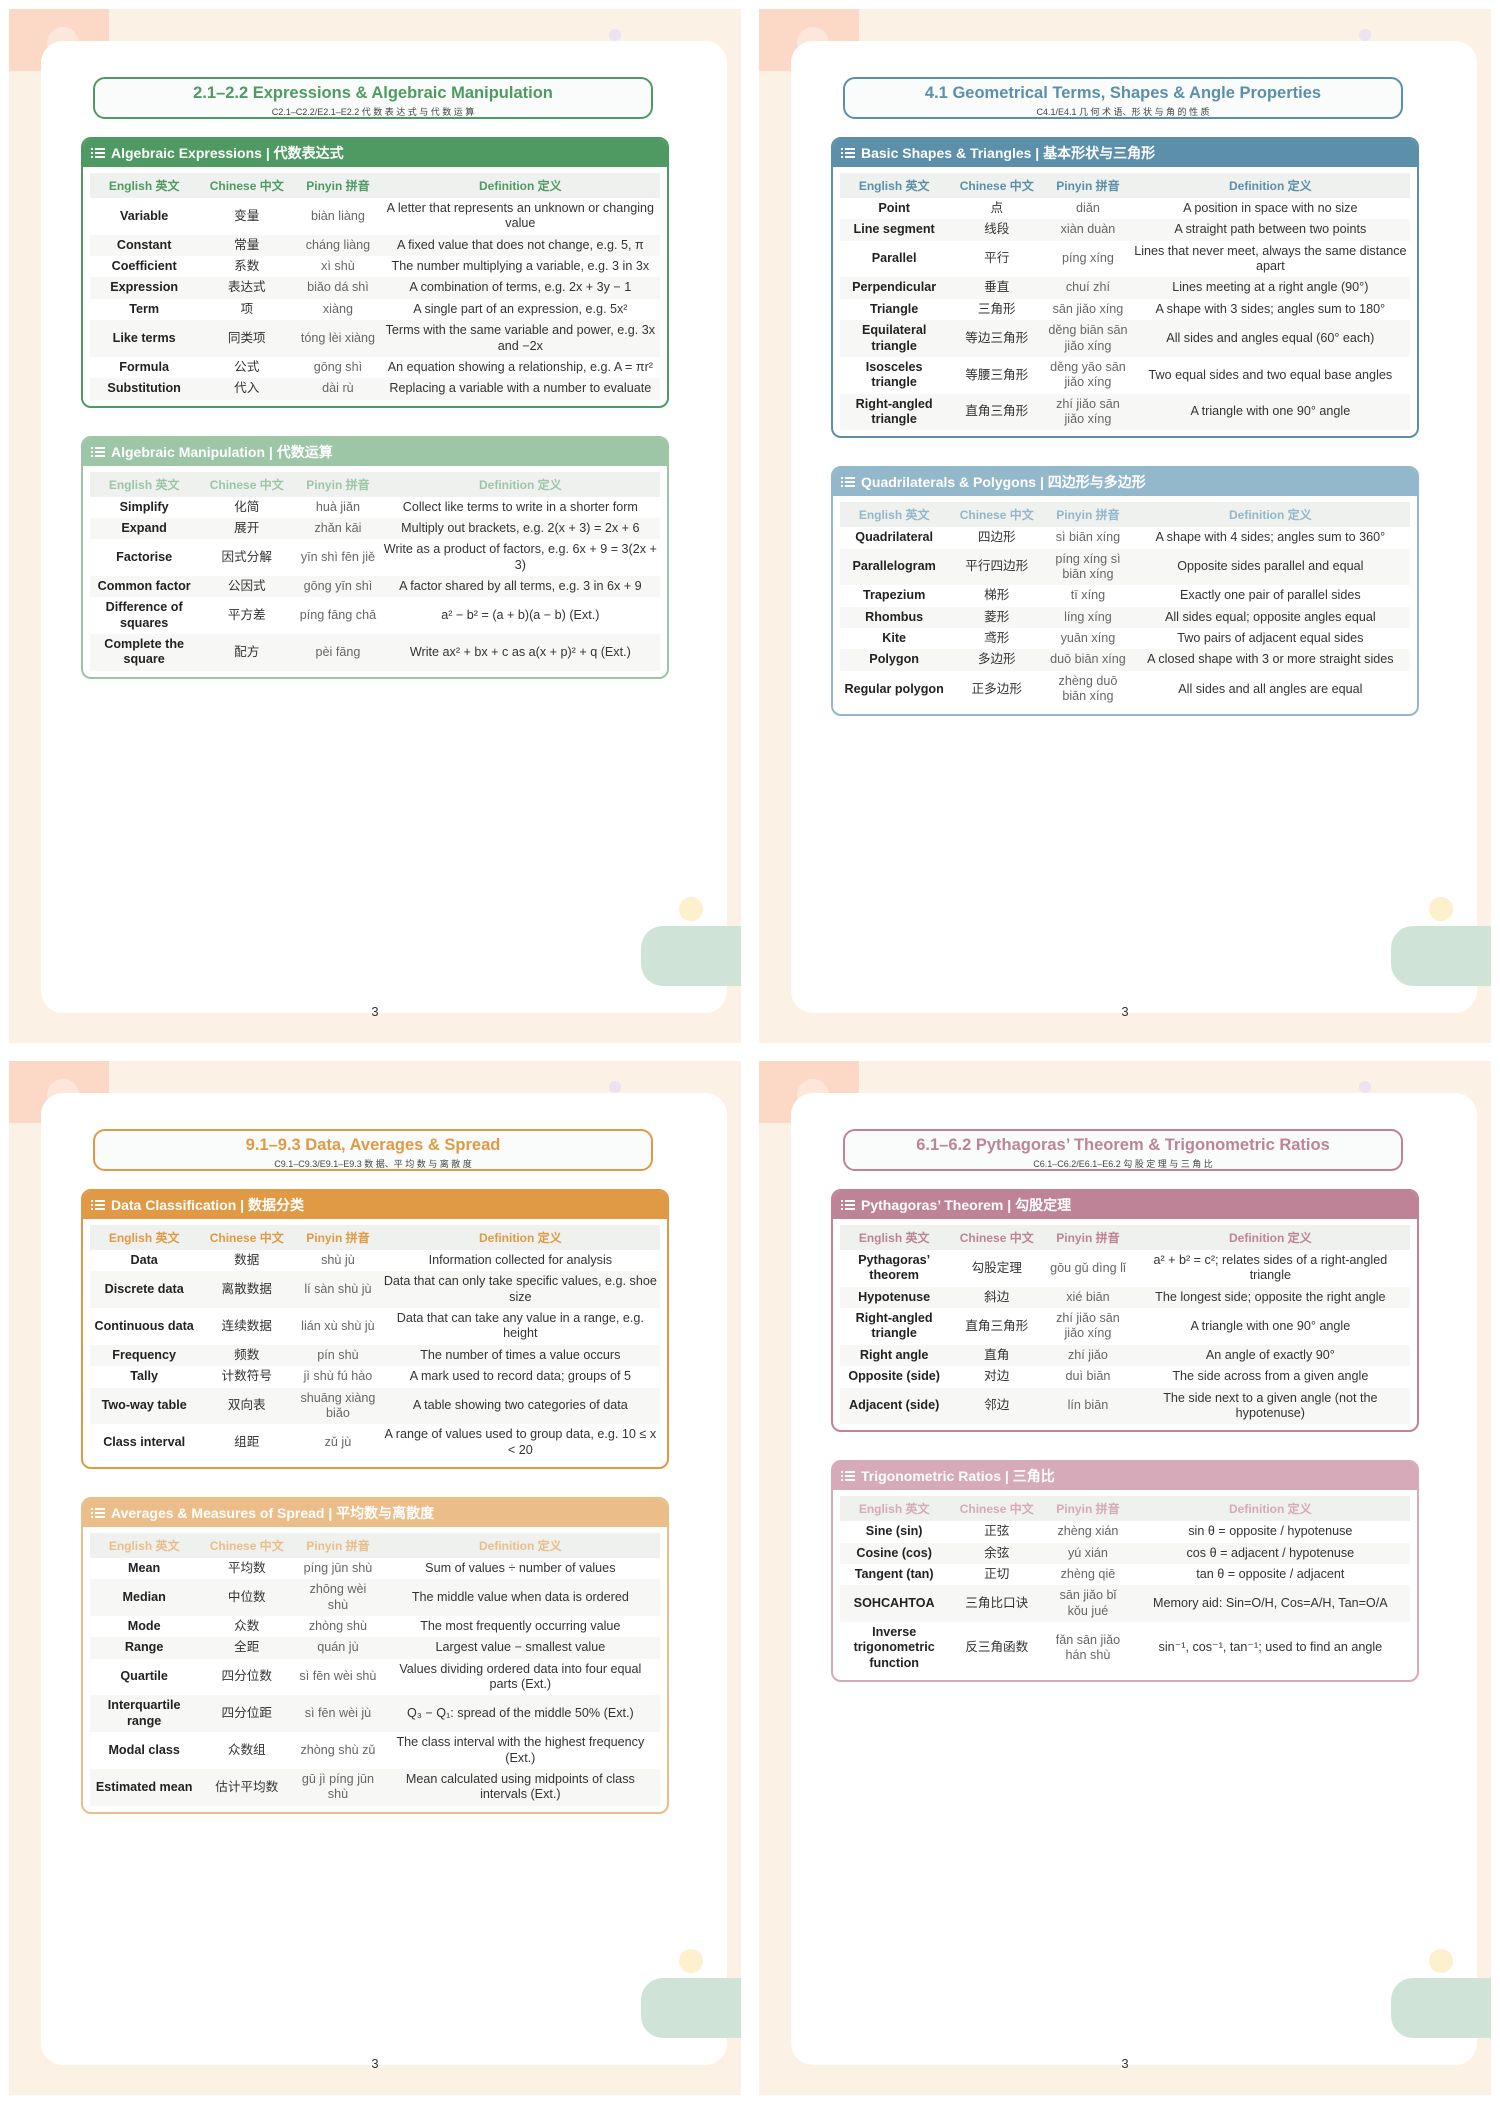 Image resolution: width=1500 pixels, height=2105 pixels. Describe the element at coordinates (894, 412) in the screenshot. I see `table-cell: Right-angled triangle` at that location.